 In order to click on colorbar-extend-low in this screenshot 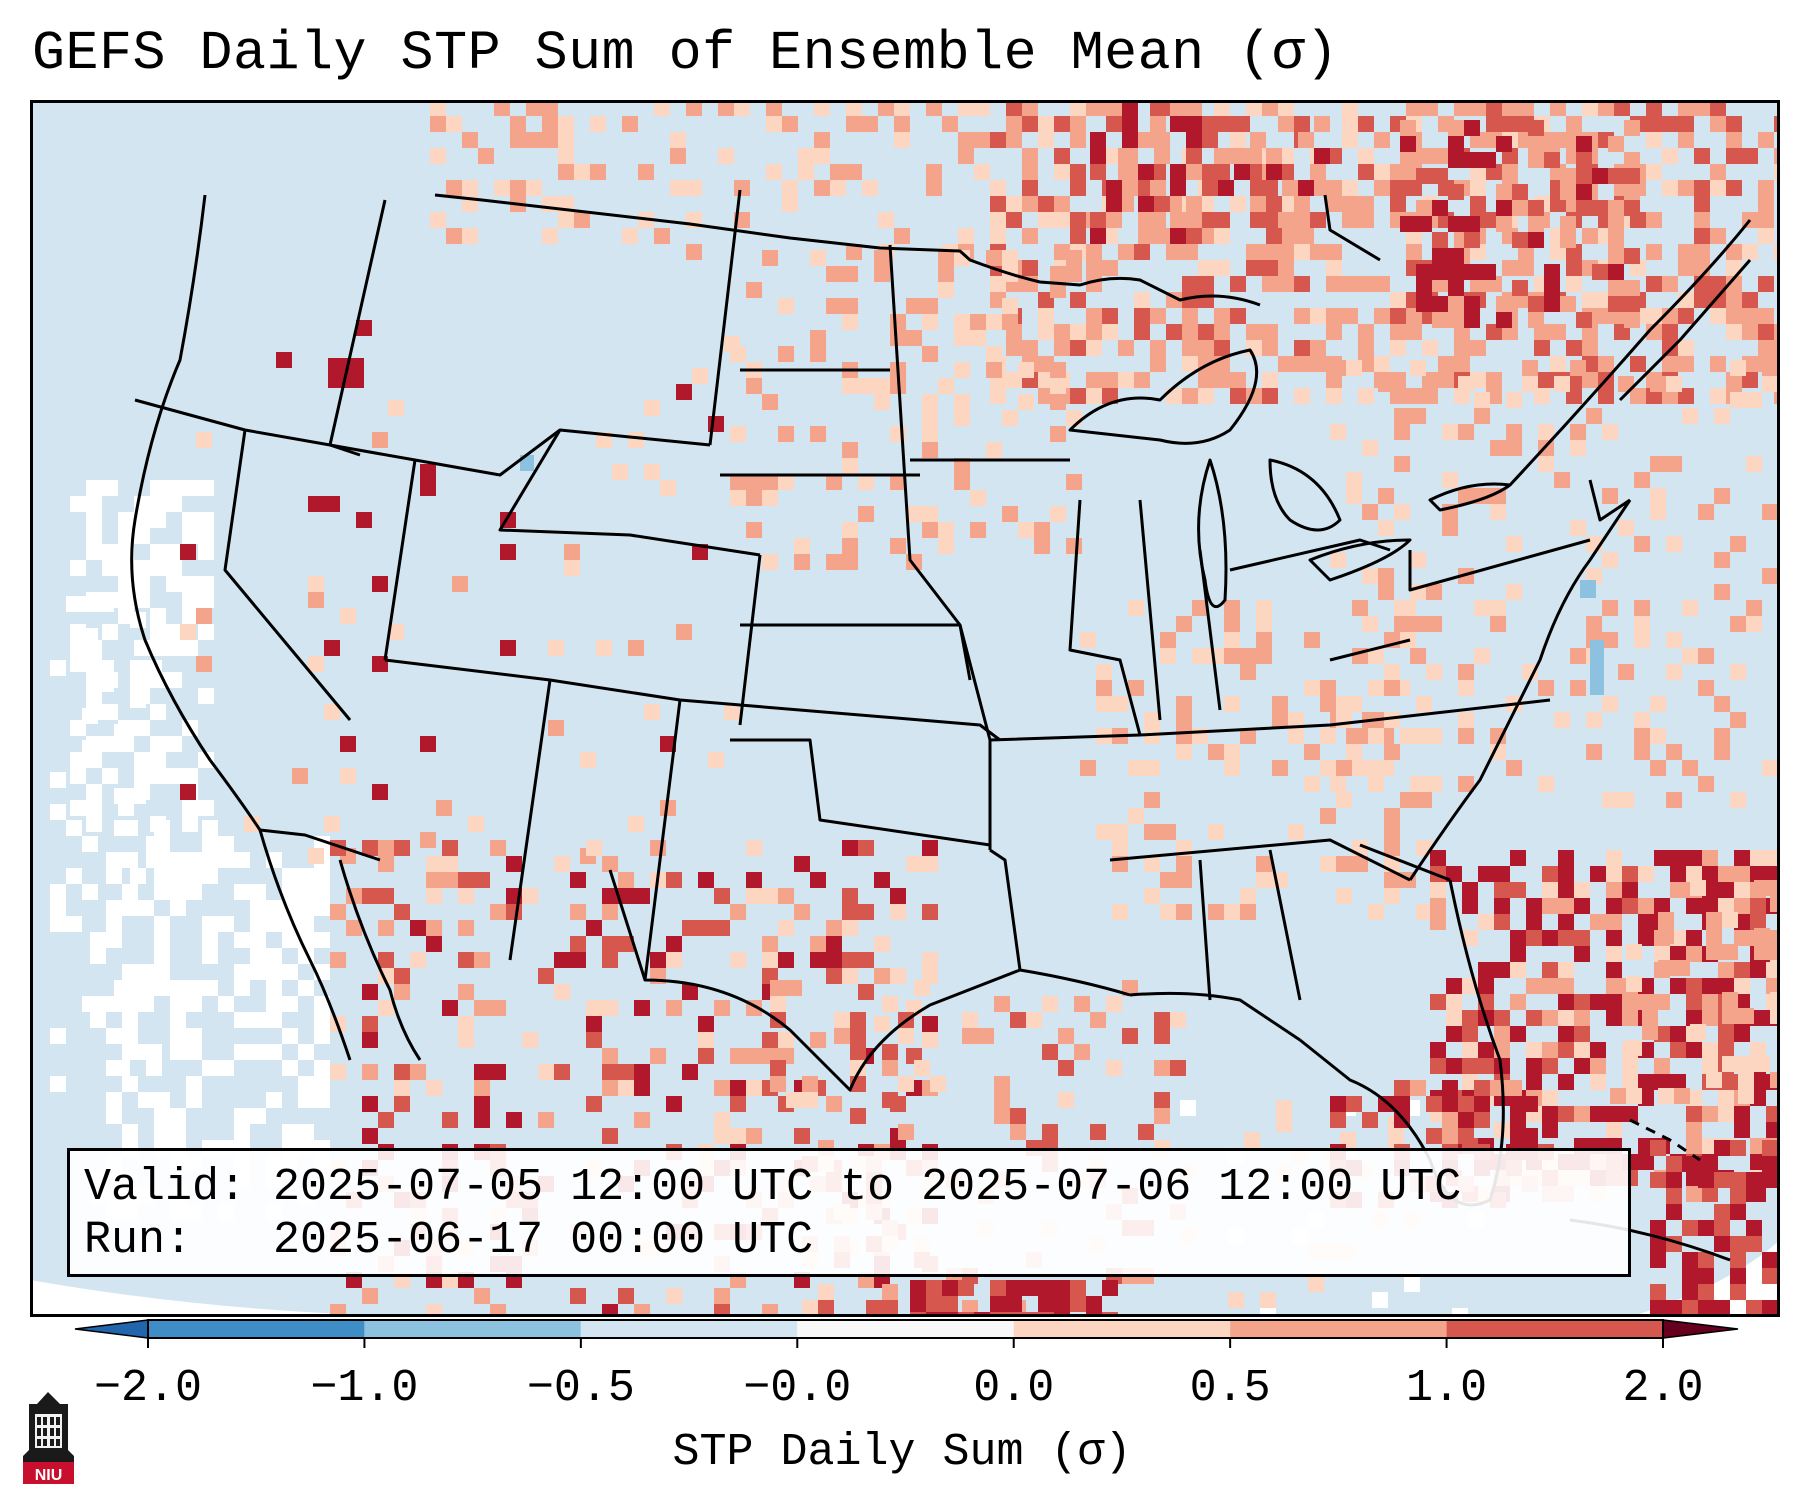, I will do `click(111, 1329)`.